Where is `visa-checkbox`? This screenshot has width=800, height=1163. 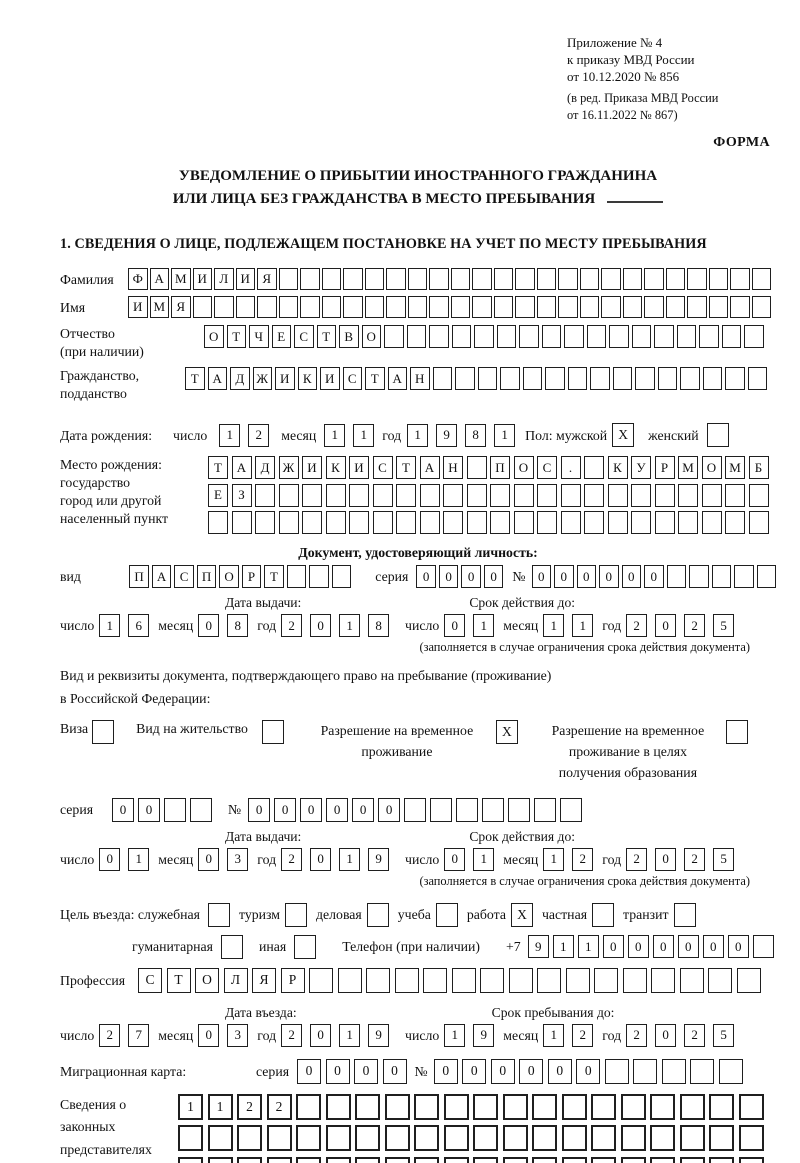 visa-checkbox is located at coordinates (103, 731).